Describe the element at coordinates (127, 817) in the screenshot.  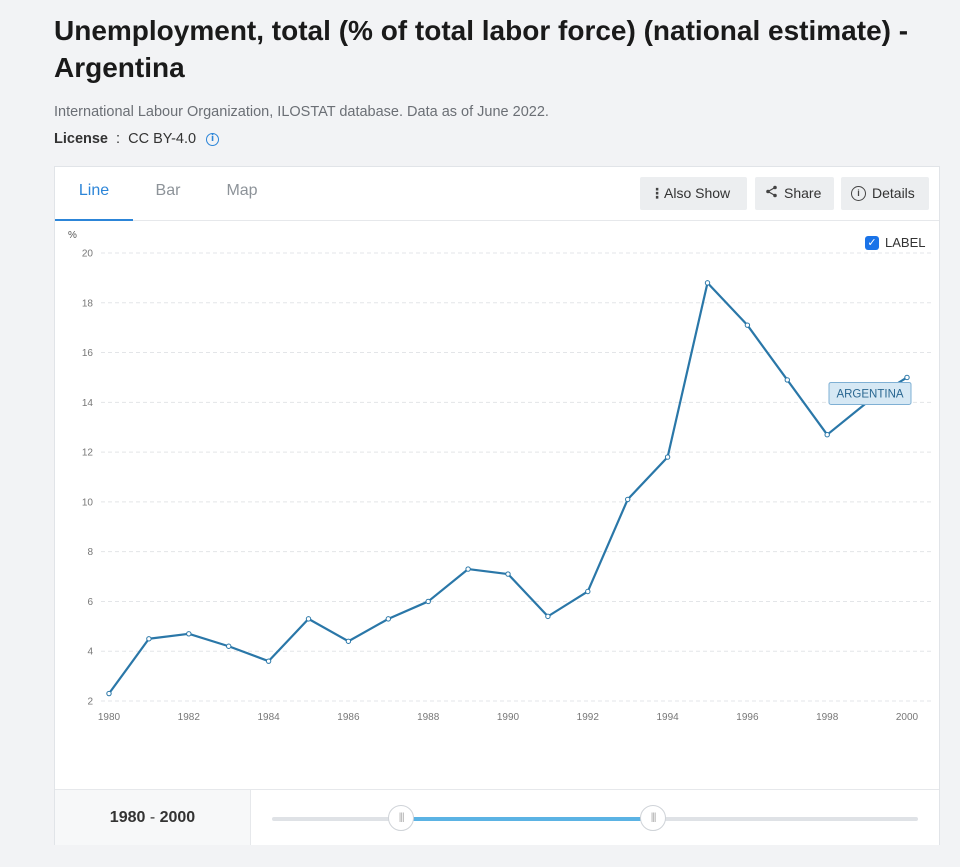
I see `range-start: 1980` at that location.